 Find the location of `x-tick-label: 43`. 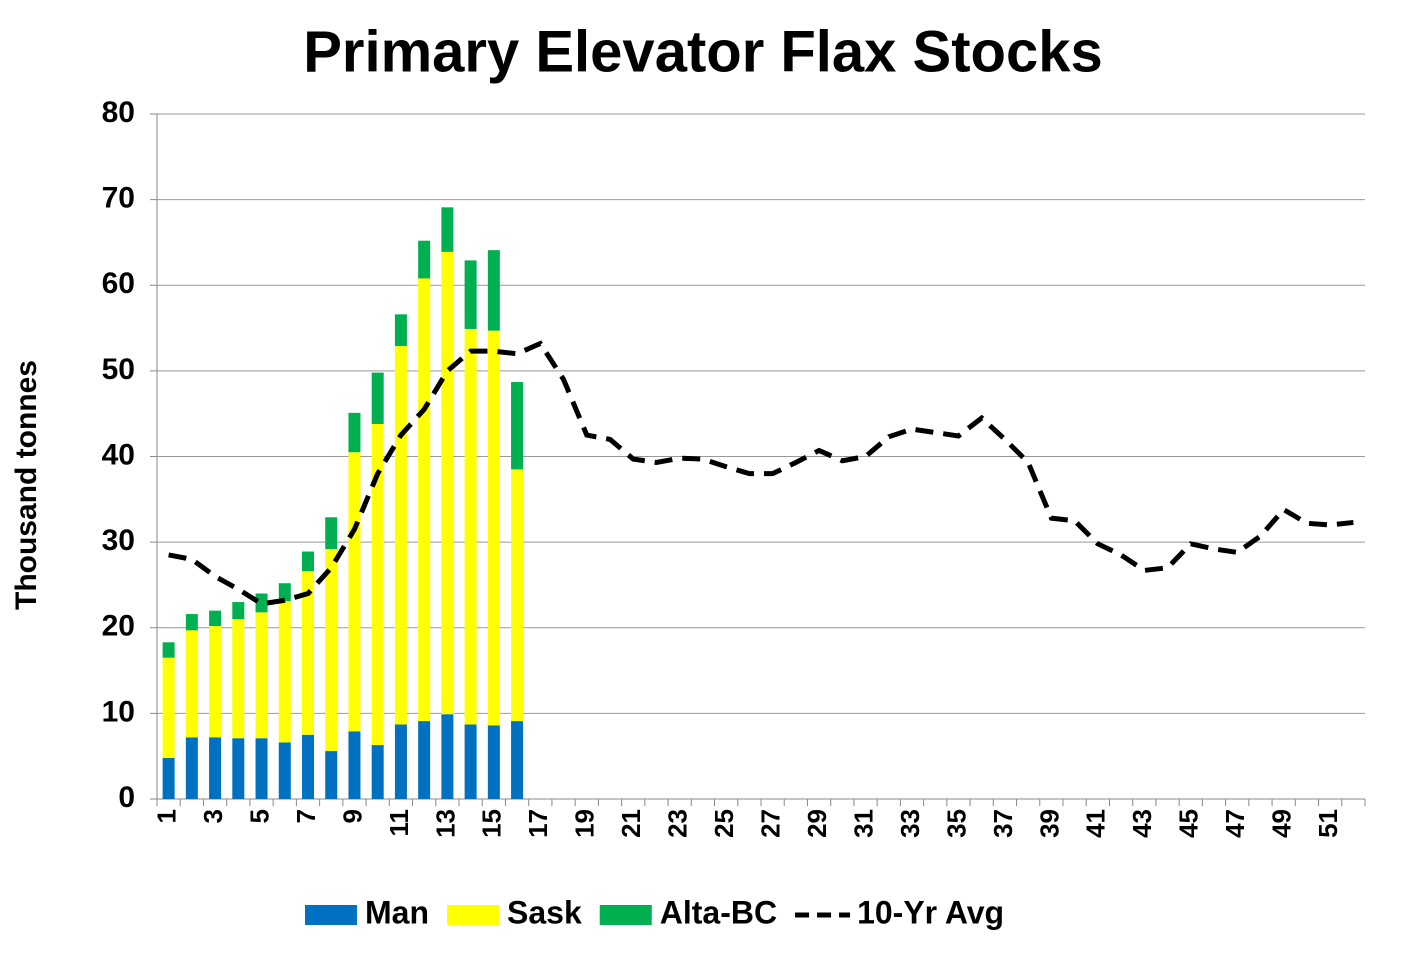

x-tick-label: 43 is located at coordinates (1142, 823).